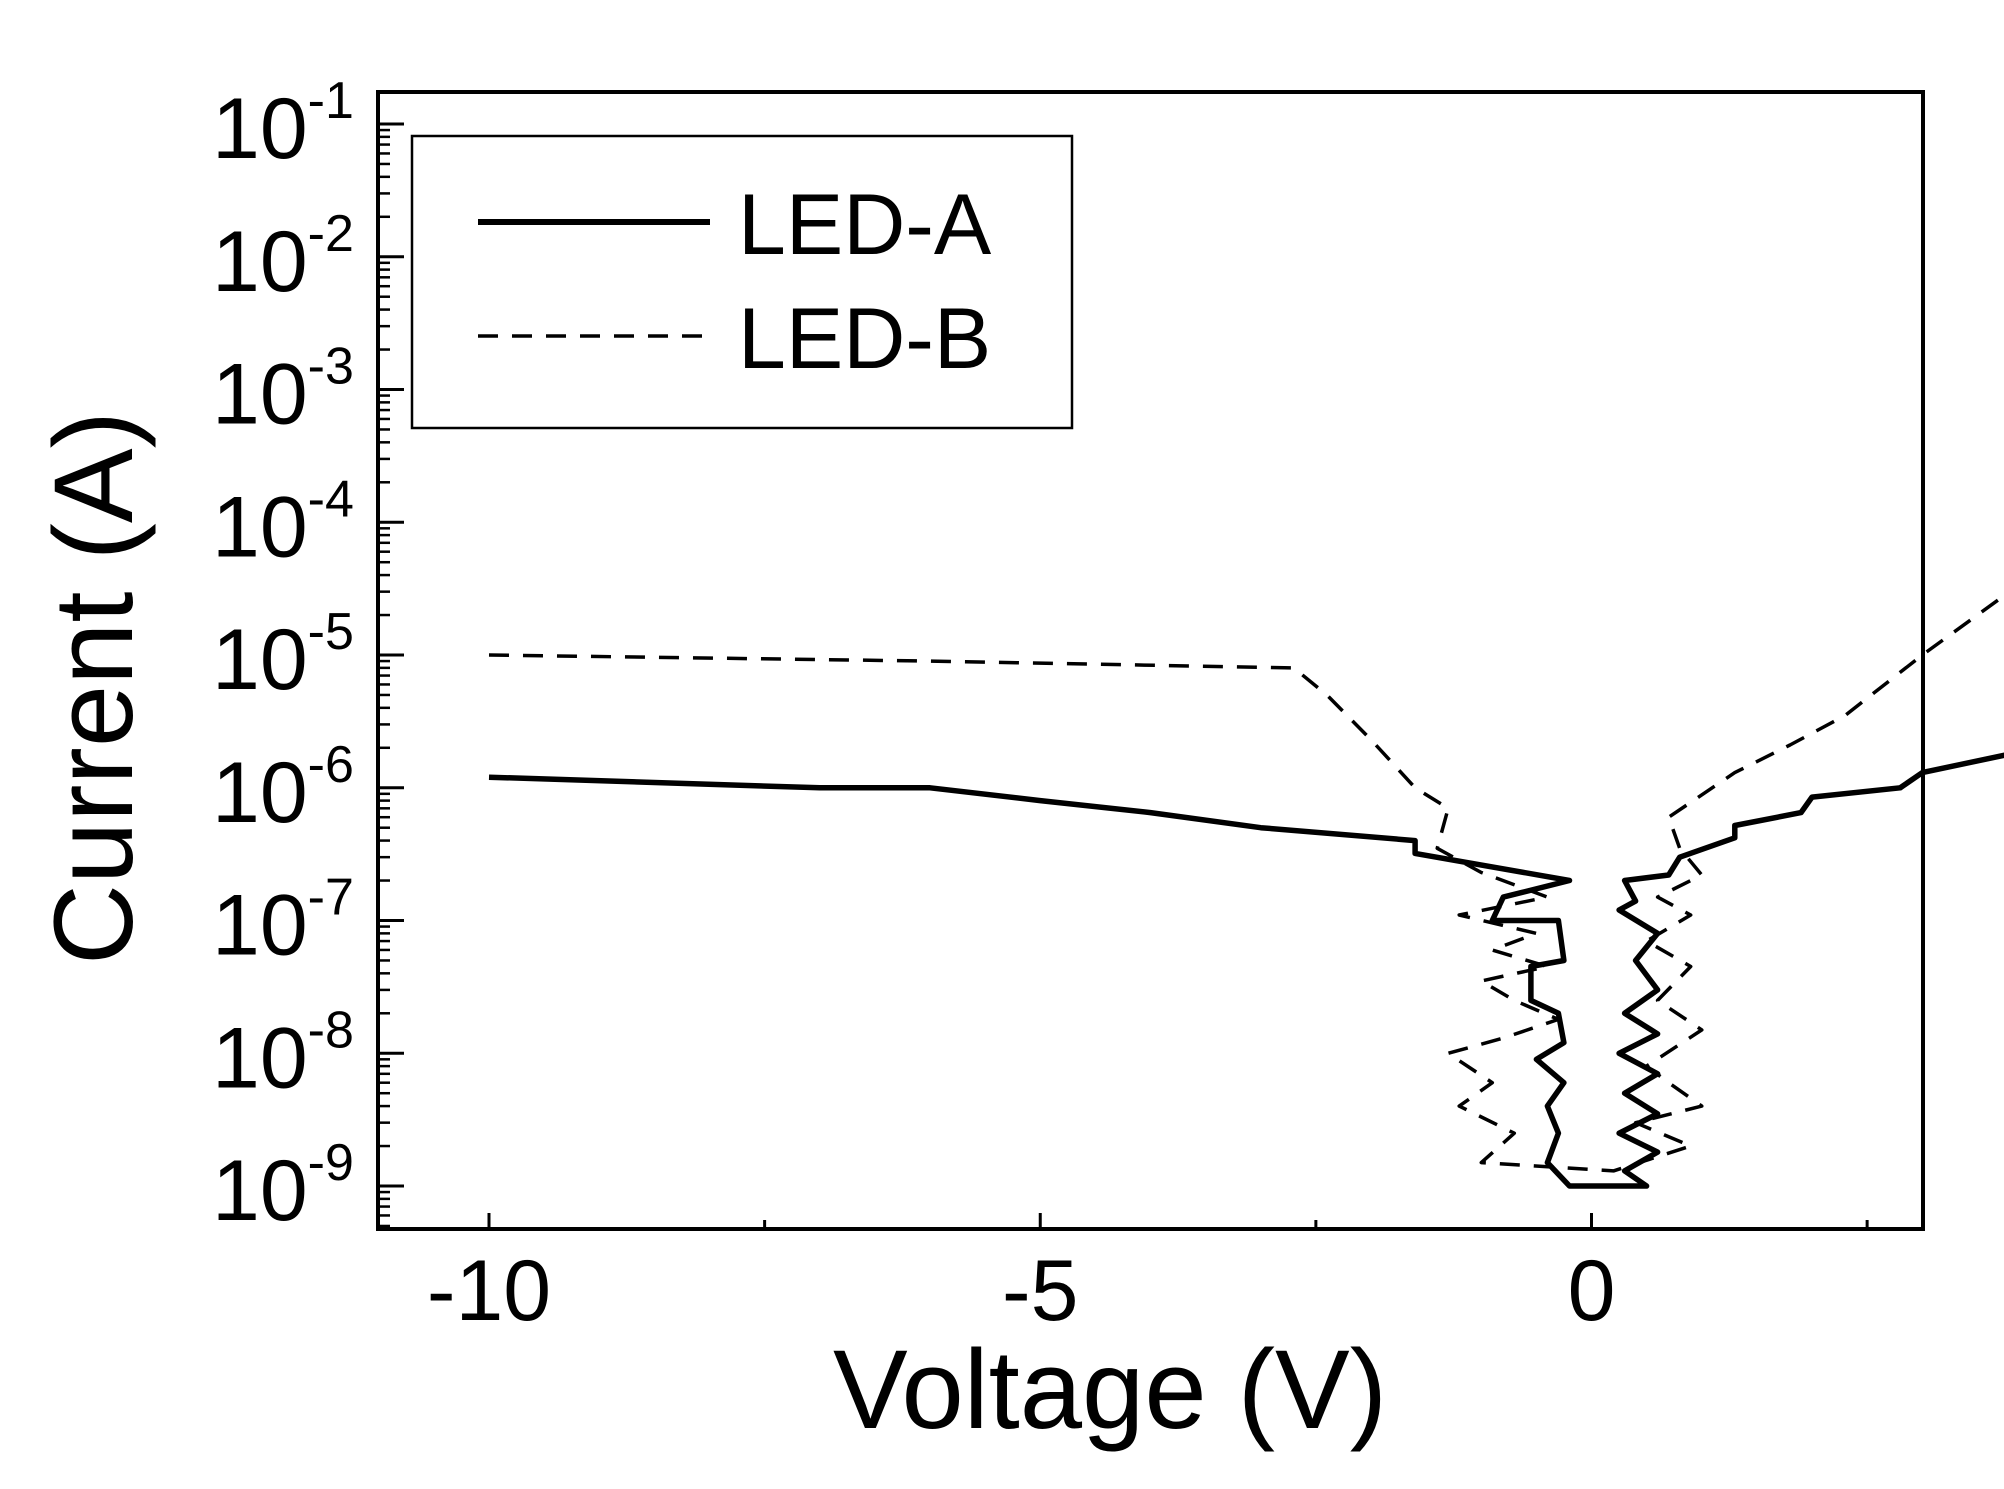 This screenshot has width=2004, height=1489. I want to click on y-tick-label: 10⁻¹, so click(283, 124).